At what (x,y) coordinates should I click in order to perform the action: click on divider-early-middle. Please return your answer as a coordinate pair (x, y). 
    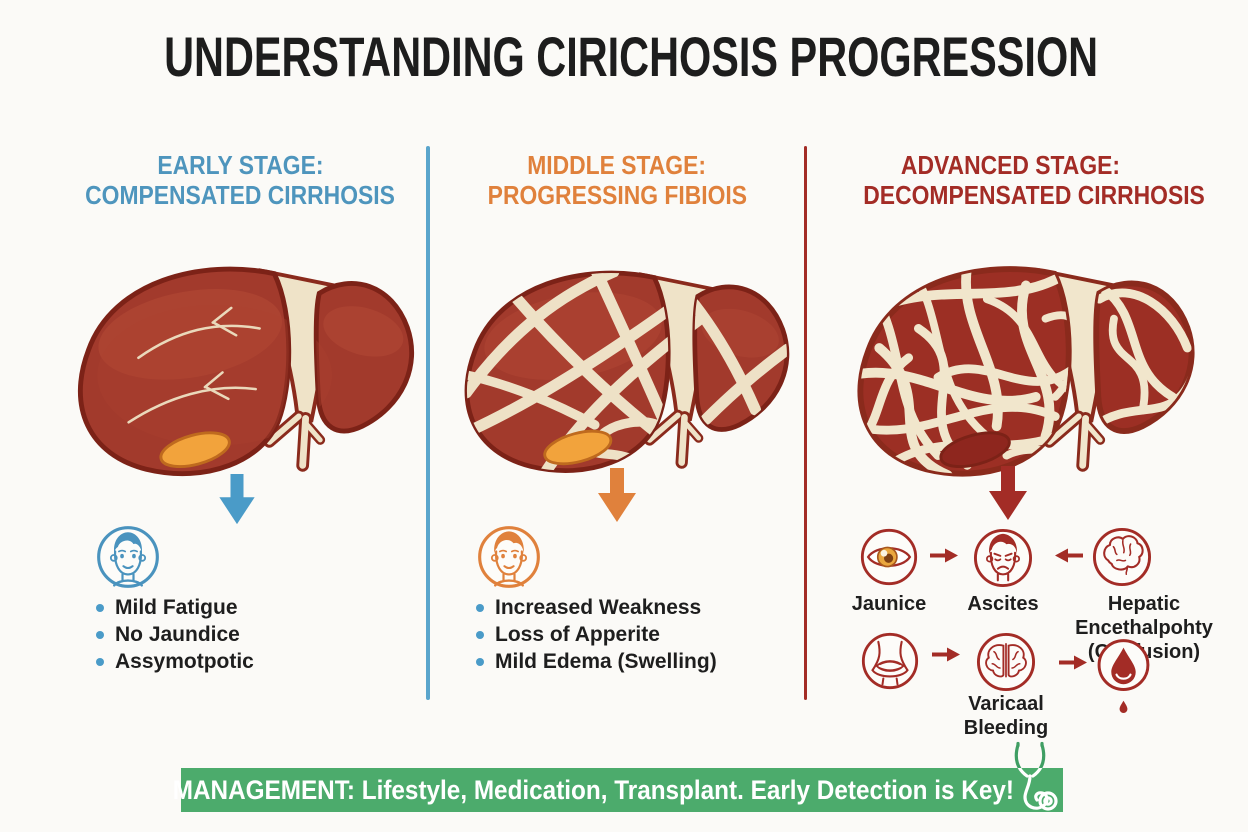
    Looking at the image, I should click on (428, 423).